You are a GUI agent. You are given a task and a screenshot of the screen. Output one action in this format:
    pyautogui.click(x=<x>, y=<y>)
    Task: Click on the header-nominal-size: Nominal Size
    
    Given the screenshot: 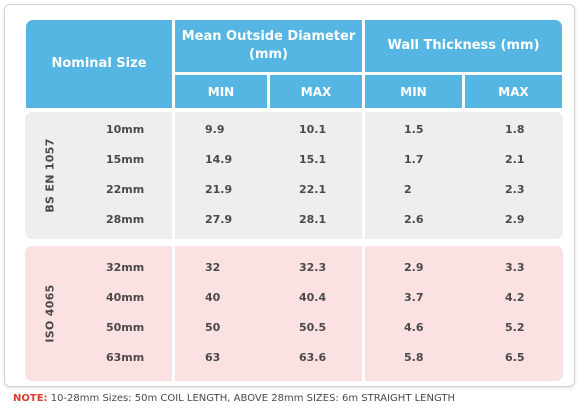 What is the action you would take?
    pyautogui.click(x=99, y=64)
    